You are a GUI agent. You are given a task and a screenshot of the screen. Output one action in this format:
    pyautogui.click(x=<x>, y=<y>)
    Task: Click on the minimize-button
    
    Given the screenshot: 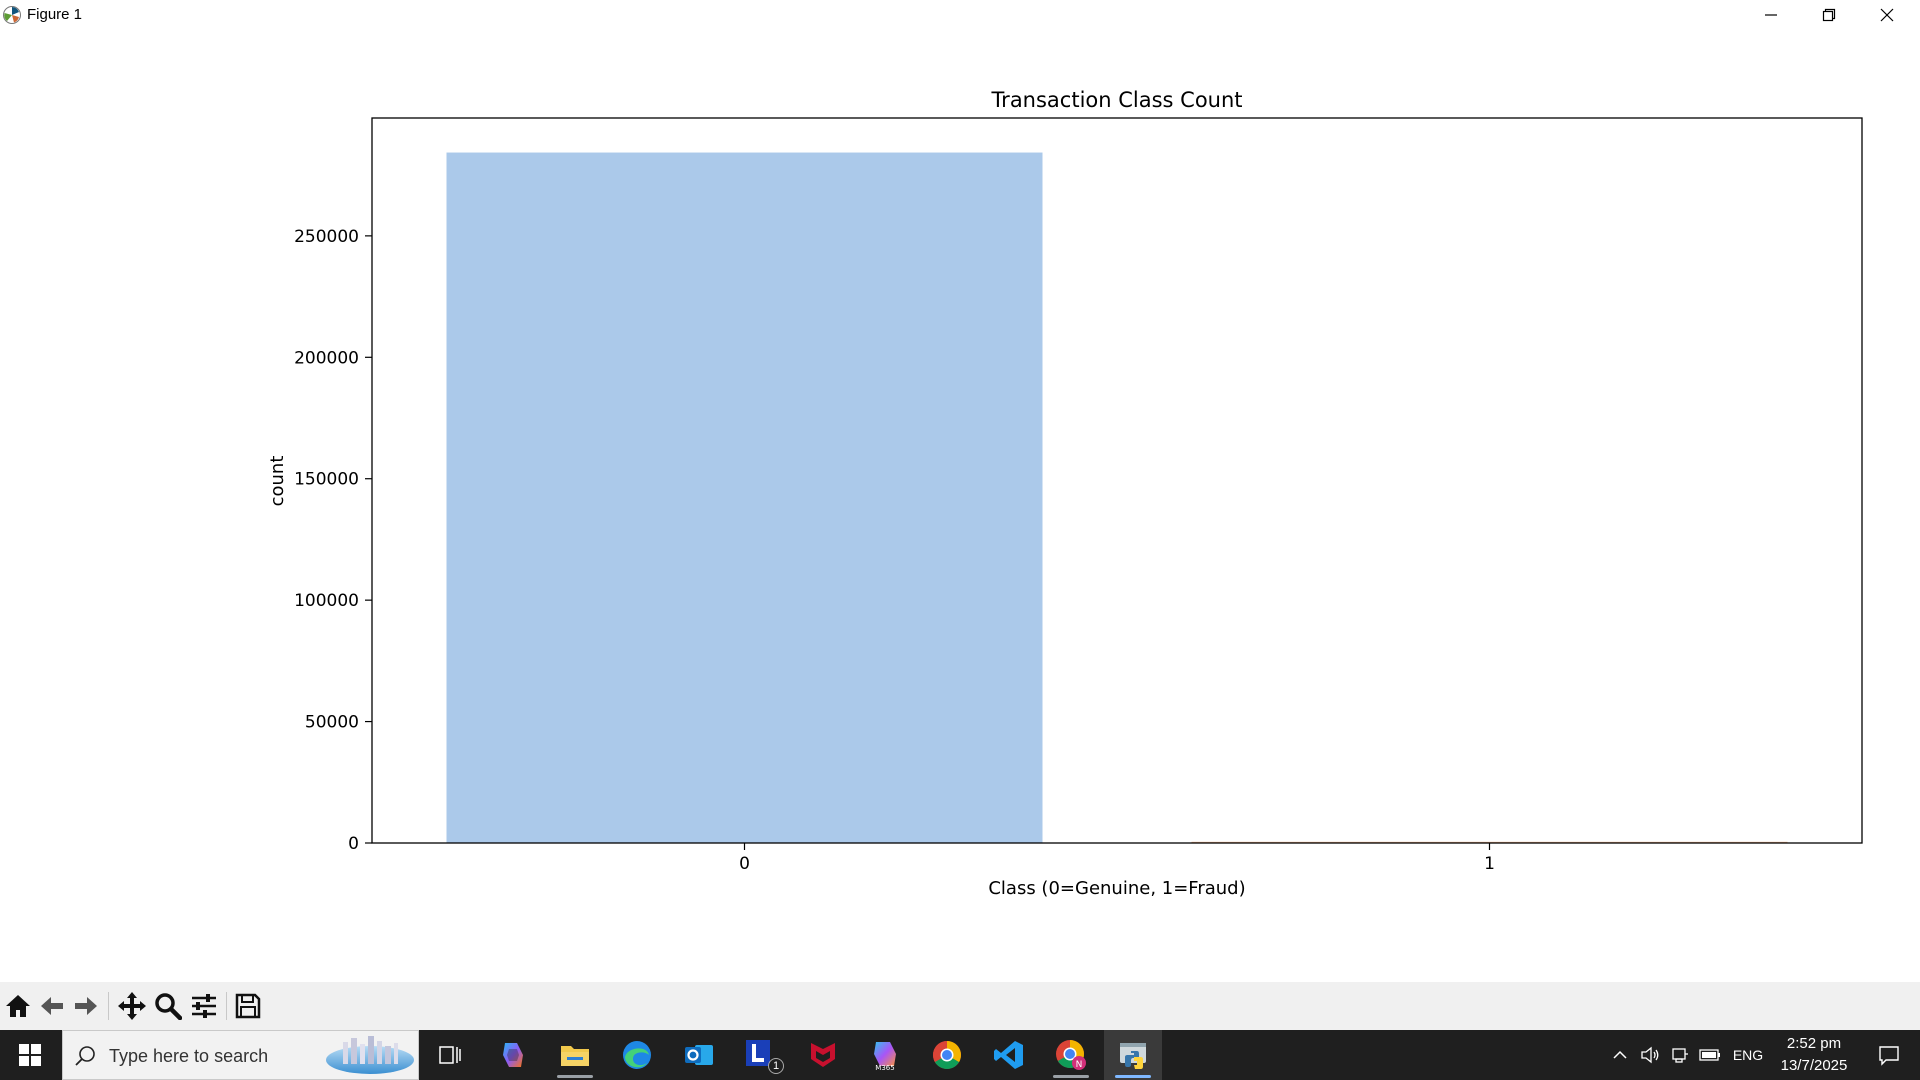 What is the action you would take?
    pyautogui.click(x=1771, y=15)
    